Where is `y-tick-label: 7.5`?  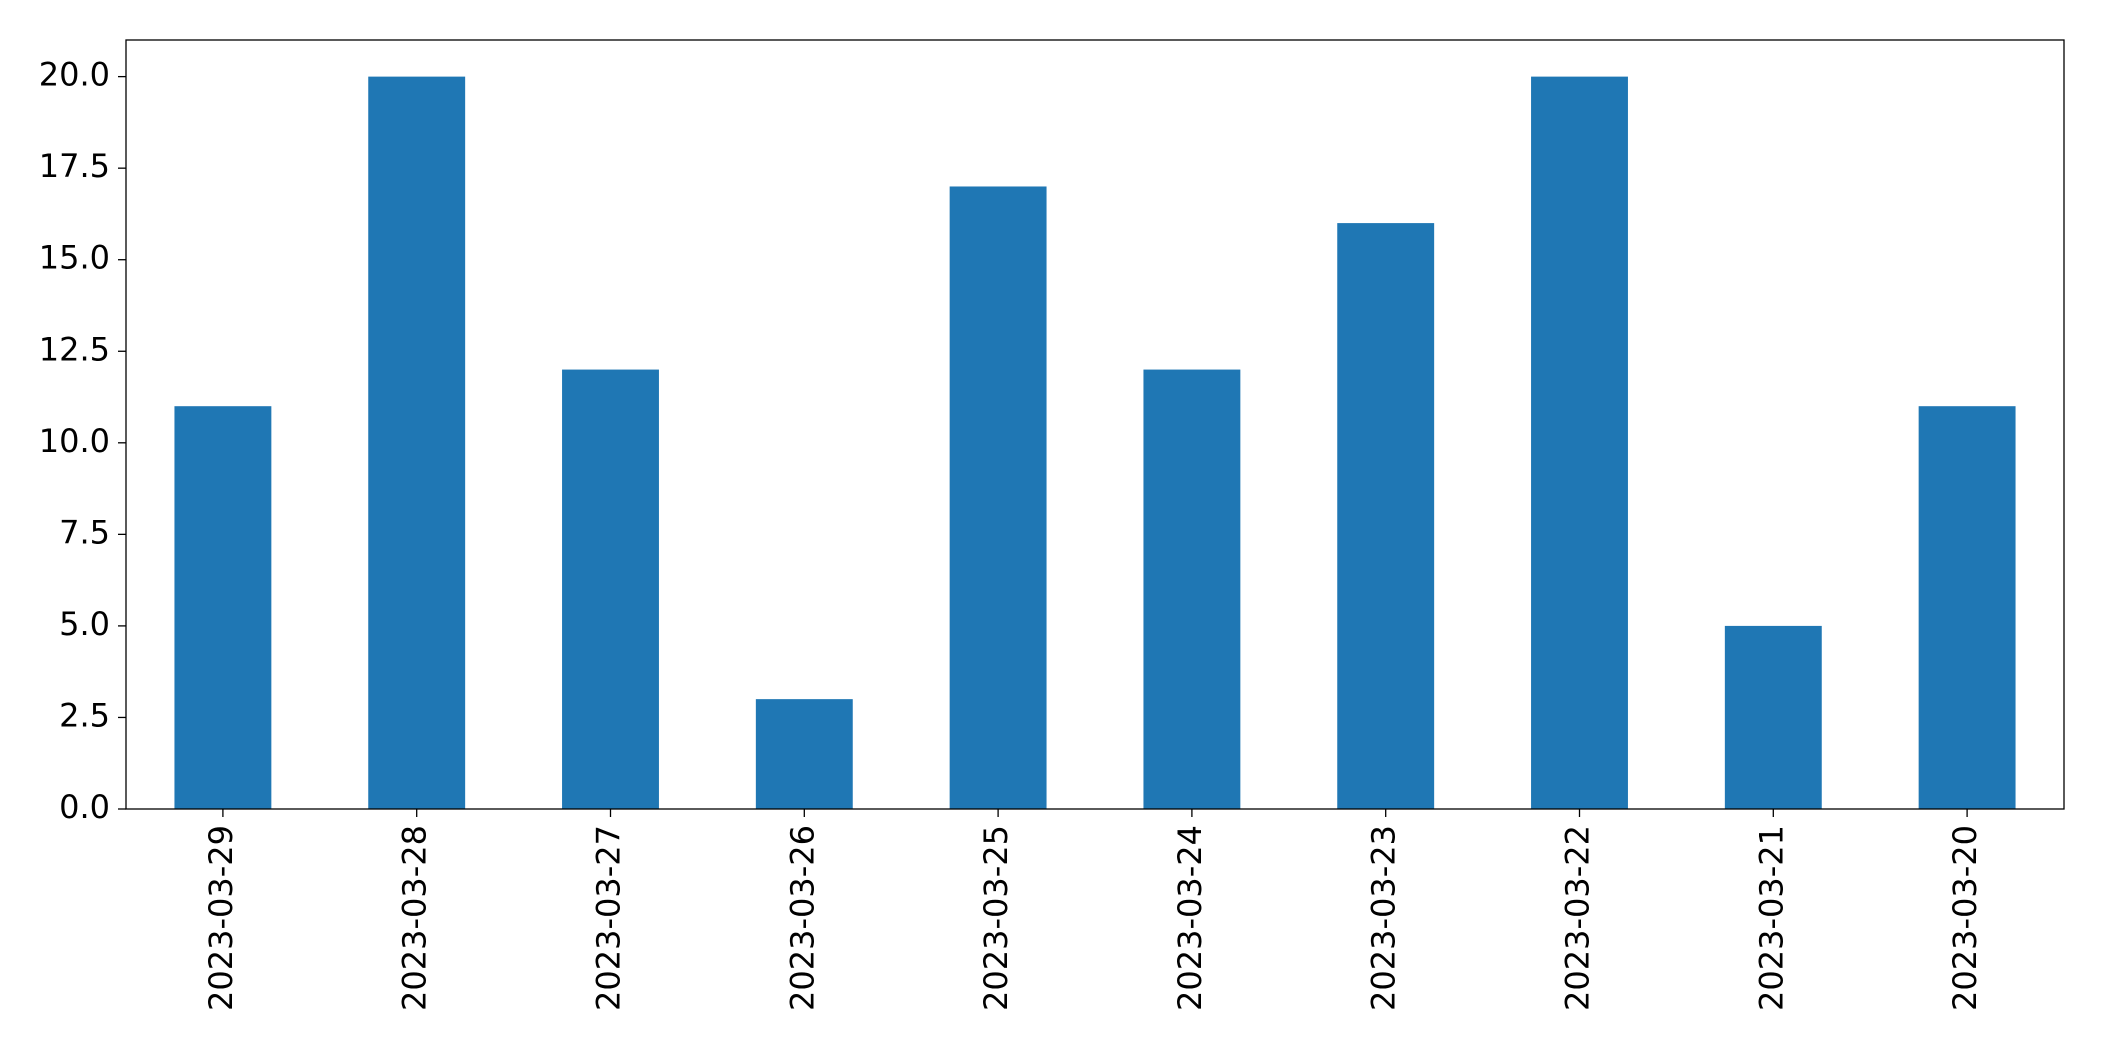
y-tick-label: 7.5 is located at coordinates (84, 532).